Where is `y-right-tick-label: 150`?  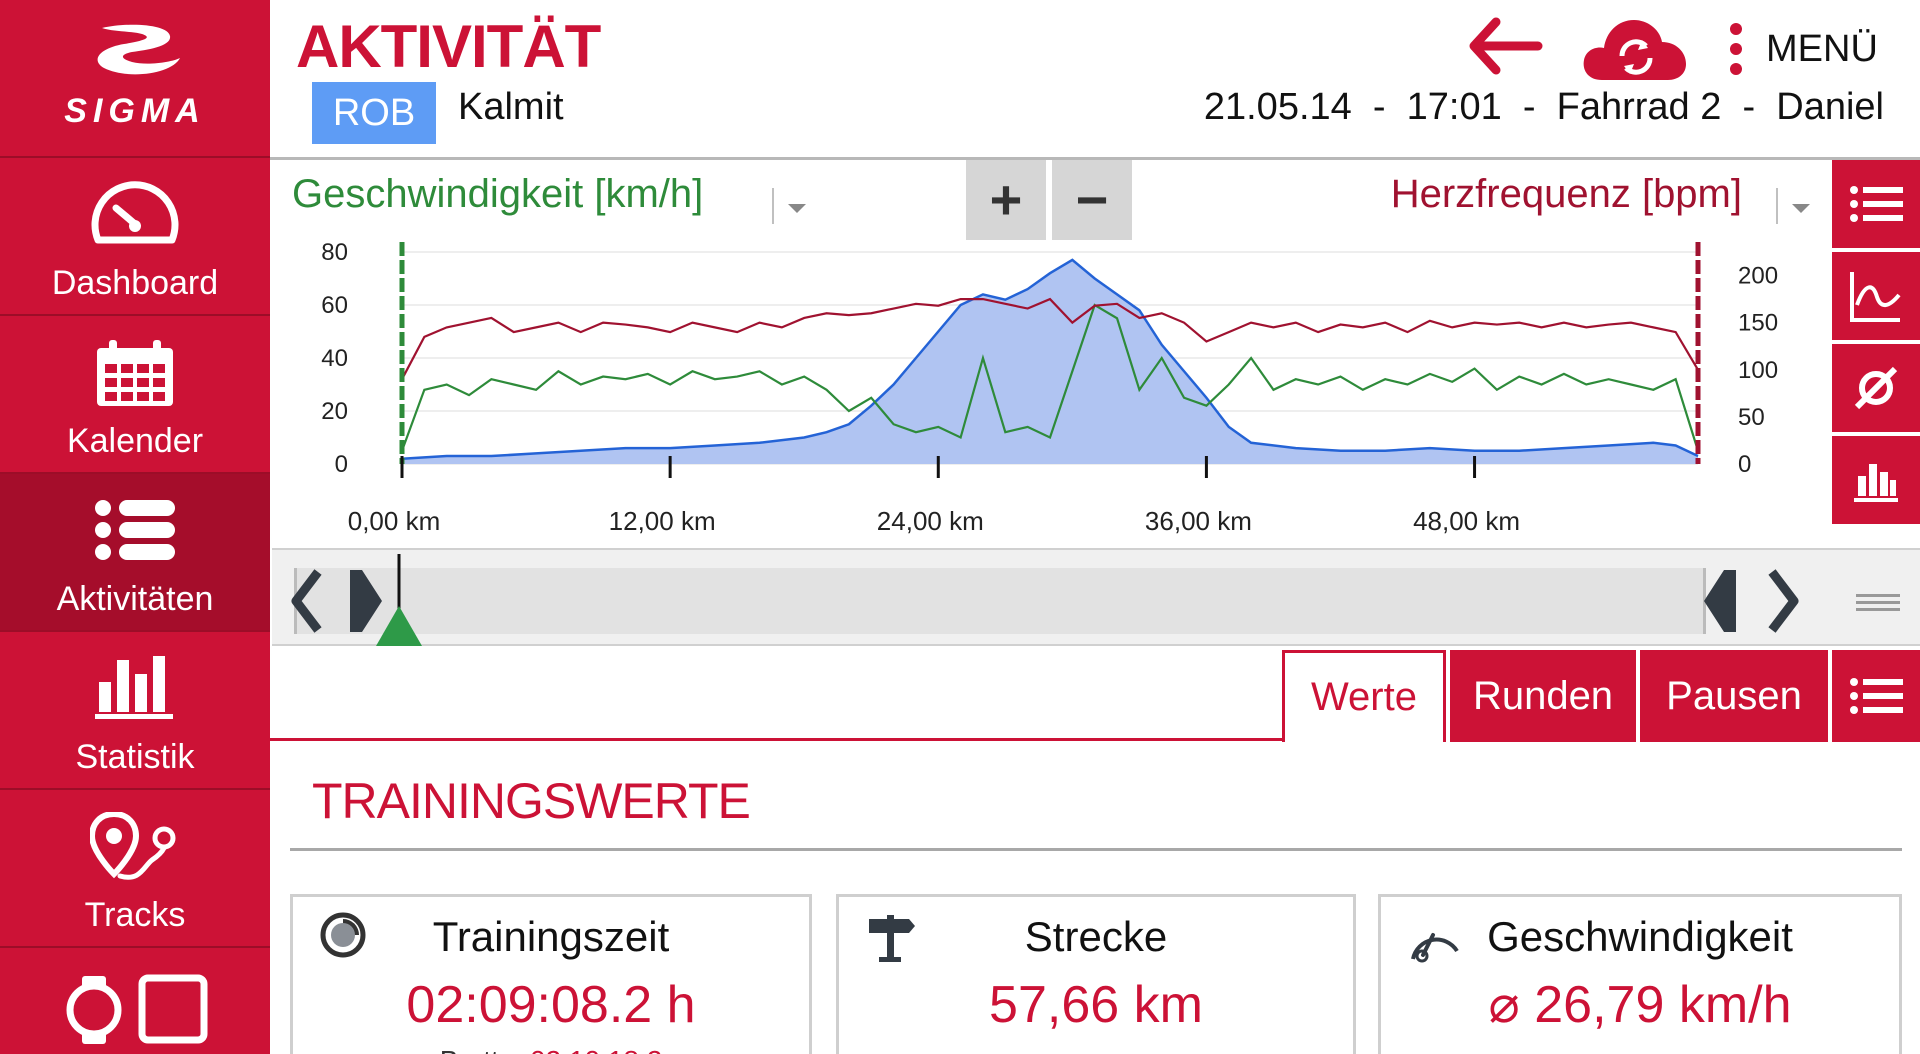
y-right-tick-label: 150 is located at coordinates (1758, 323).